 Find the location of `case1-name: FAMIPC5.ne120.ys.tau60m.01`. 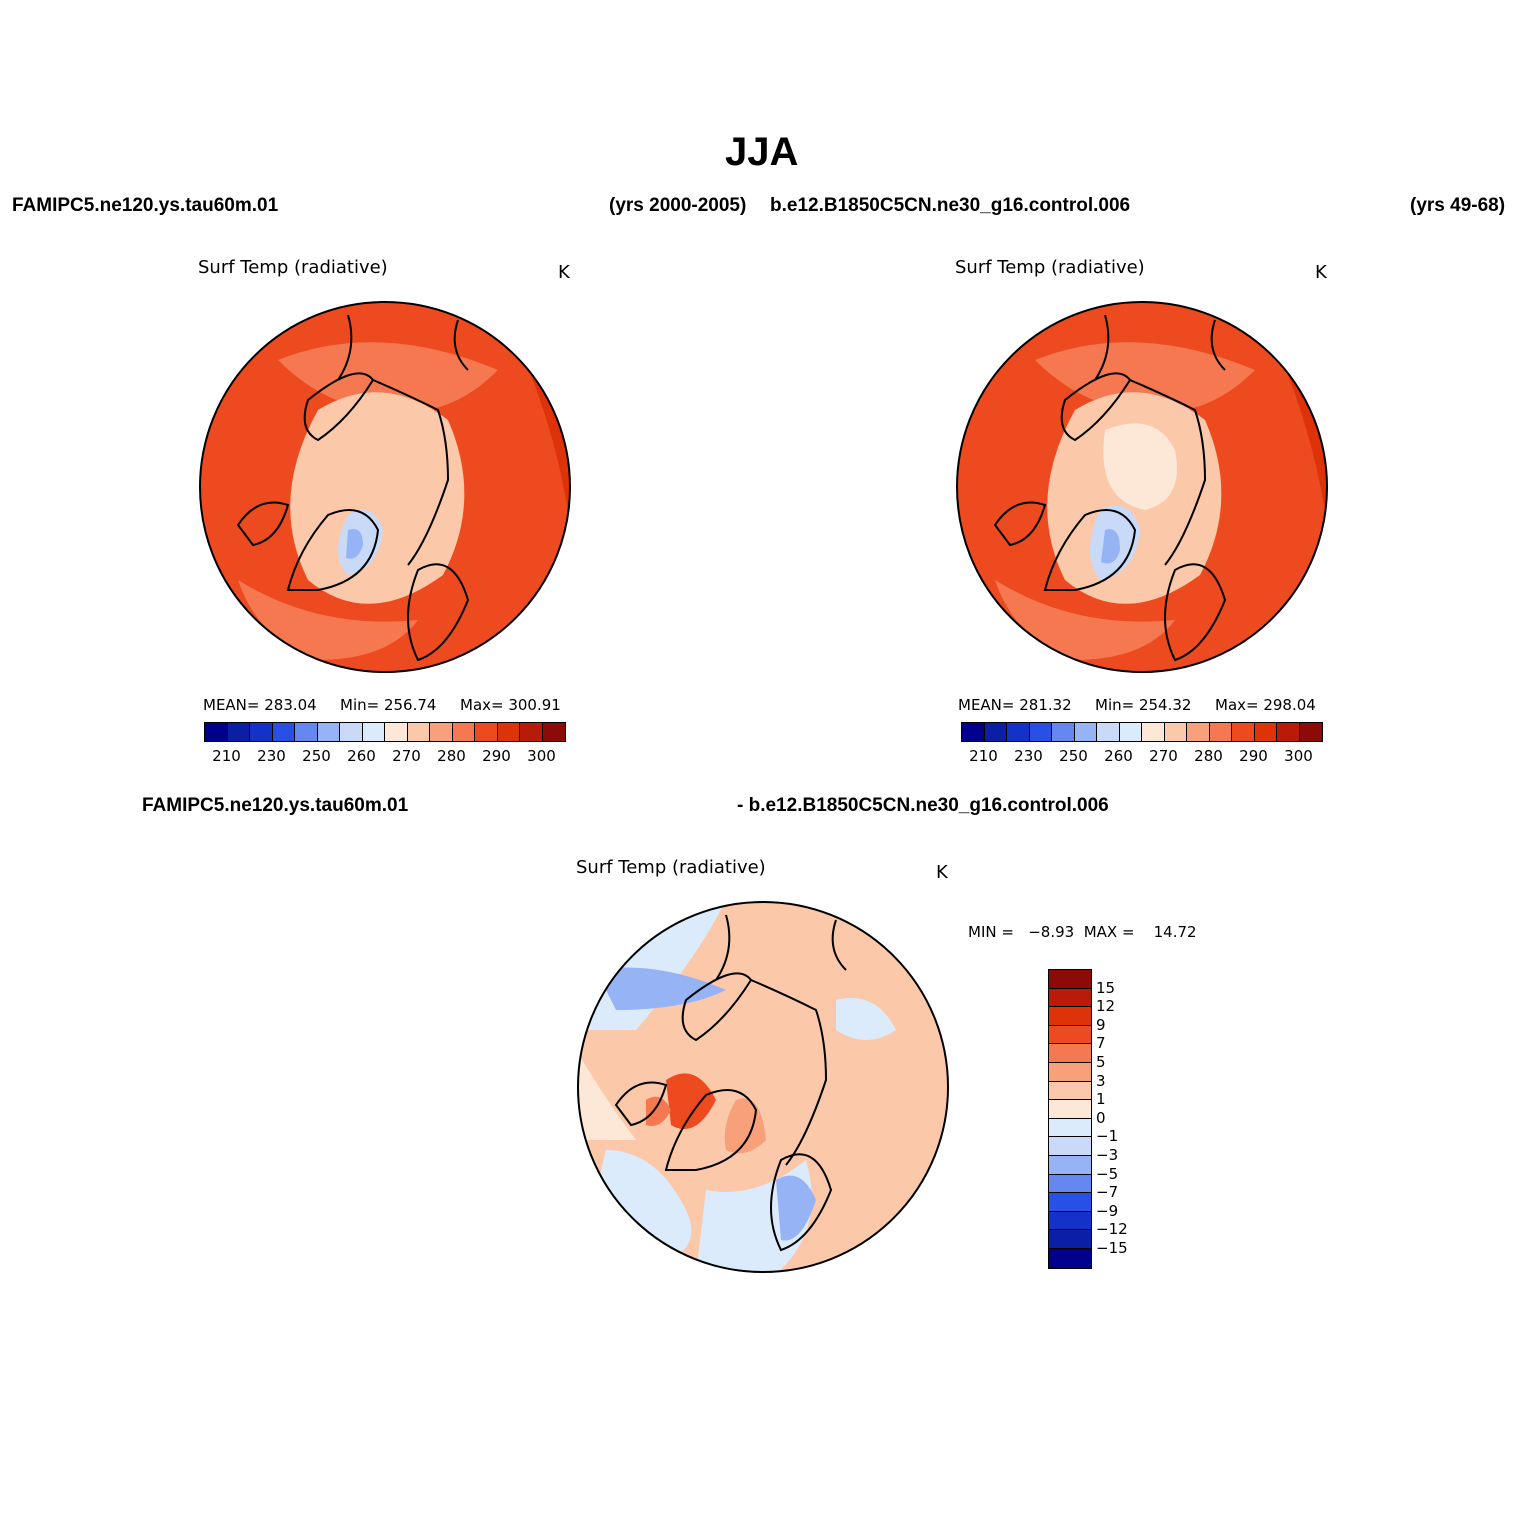

case1-name: FAMIPC5.ne120.ys.tau60m.01 is located at coordinates (145, 205).